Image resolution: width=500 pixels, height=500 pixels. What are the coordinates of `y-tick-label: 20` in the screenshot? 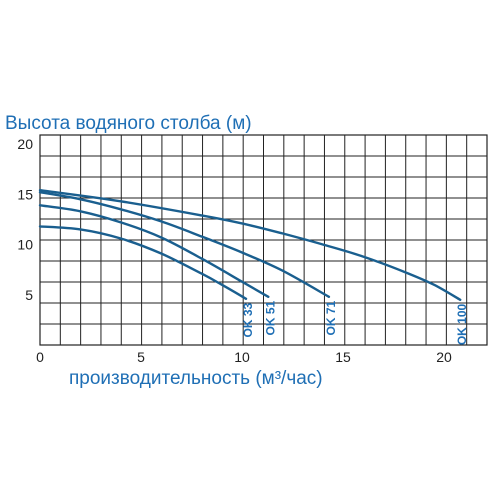 It's located at (25, 144).